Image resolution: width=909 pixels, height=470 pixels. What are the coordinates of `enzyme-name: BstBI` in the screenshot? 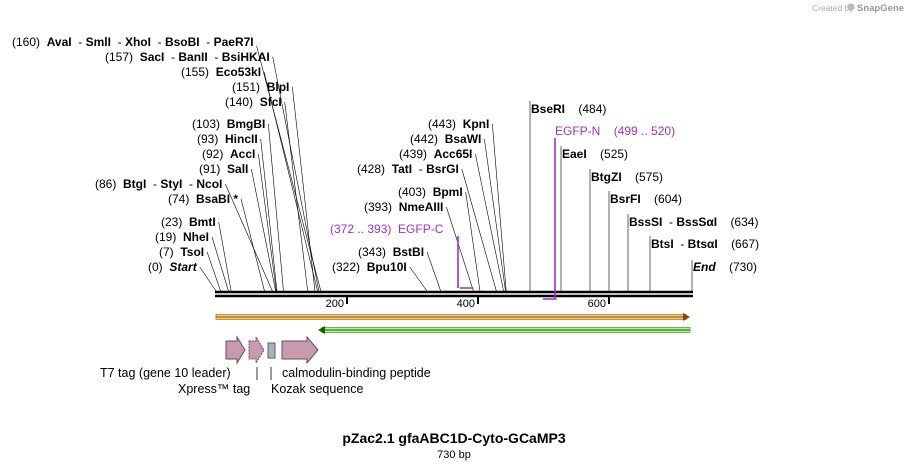 It's located at (408, 252).